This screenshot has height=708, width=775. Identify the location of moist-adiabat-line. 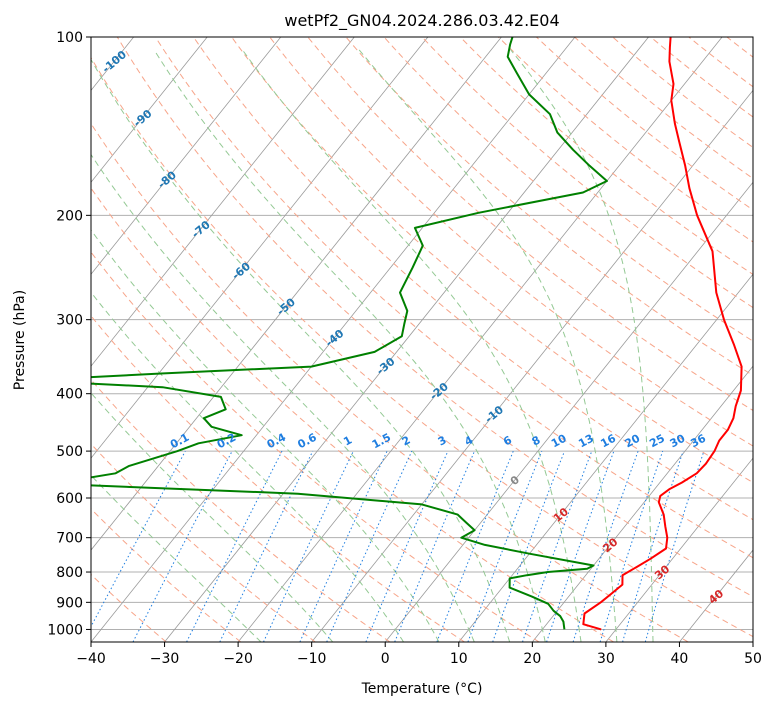
(176, 558).